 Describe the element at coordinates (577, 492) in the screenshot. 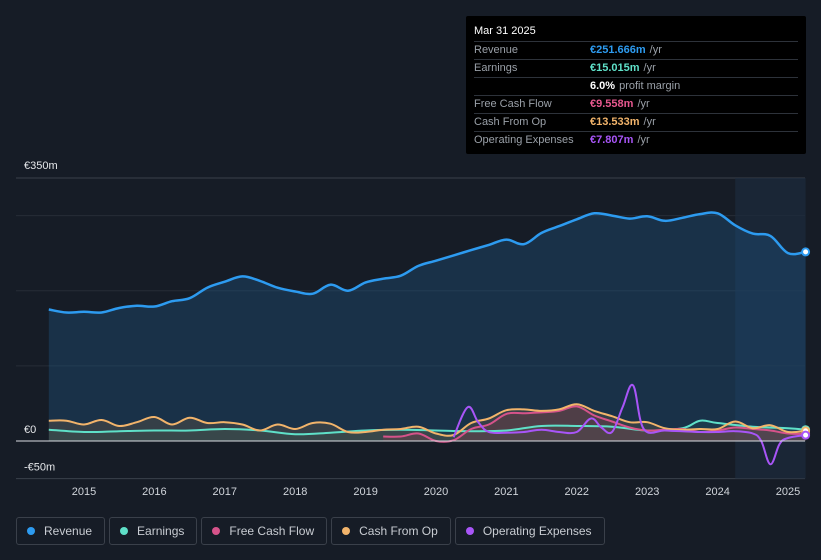

I see `x-tick-label: 2022` at that location.